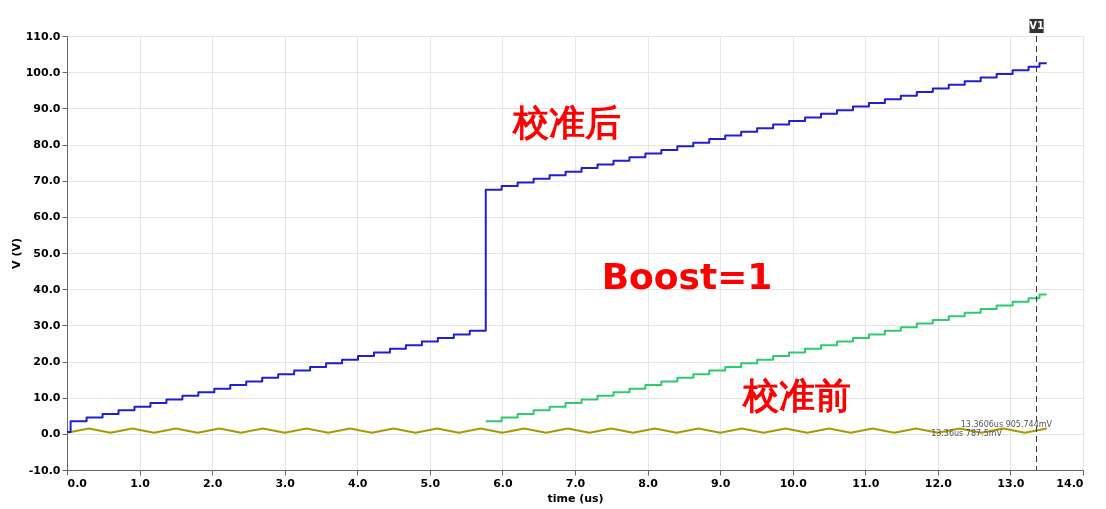 This screenshot has height=509, width=1106. I want to click on x-tick-label: 13.0, so click(1011, 483).